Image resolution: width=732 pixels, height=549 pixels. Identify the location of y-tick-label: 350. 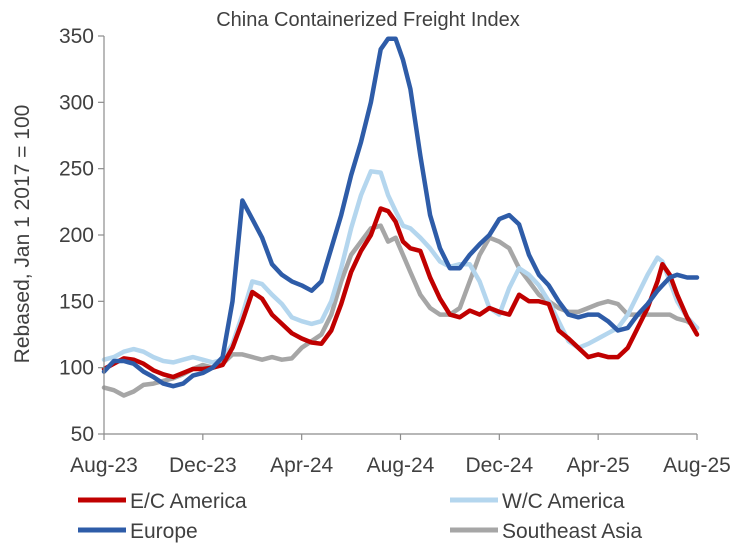
(76, 36).